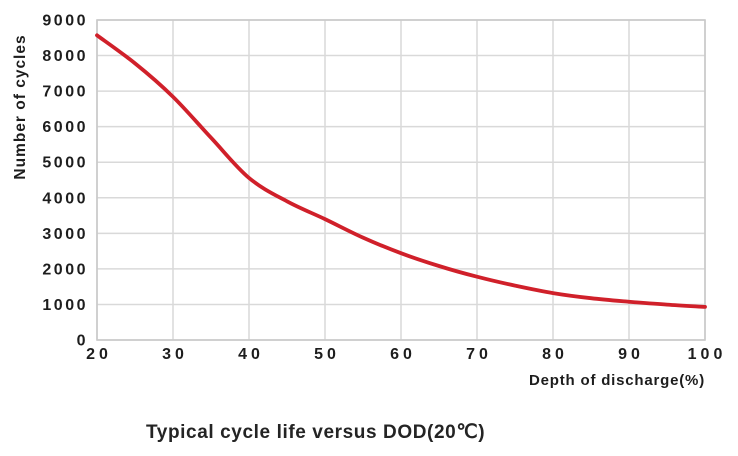  What do you see at coordinates (99, 354) in the screenshot?
I see `x-tick-label: 20` at bounding box center [99, 354].